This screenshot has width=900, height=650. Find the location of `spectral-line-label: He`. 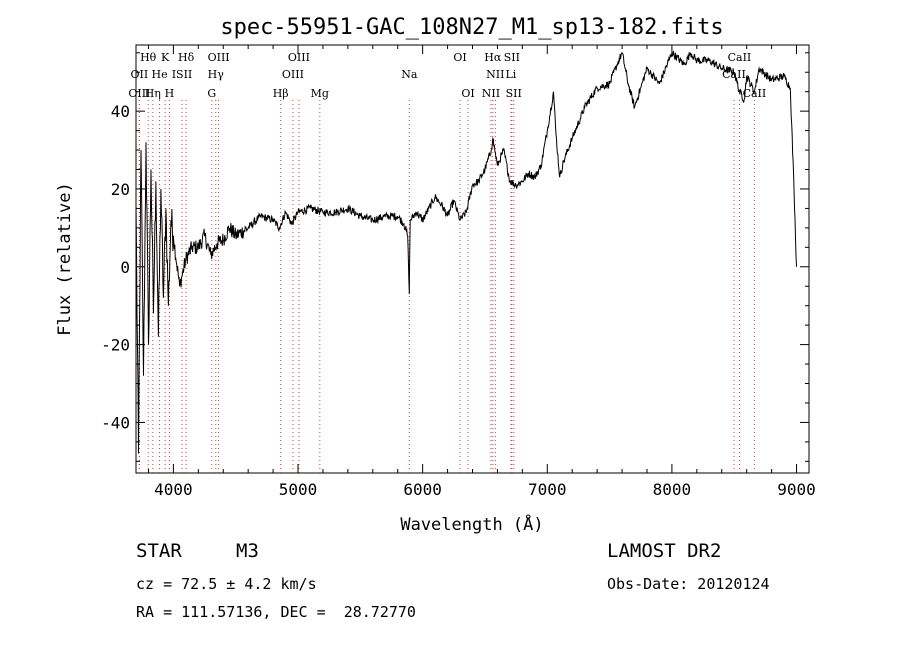

spectral-line-label: He is located at coordinates (160, 74).